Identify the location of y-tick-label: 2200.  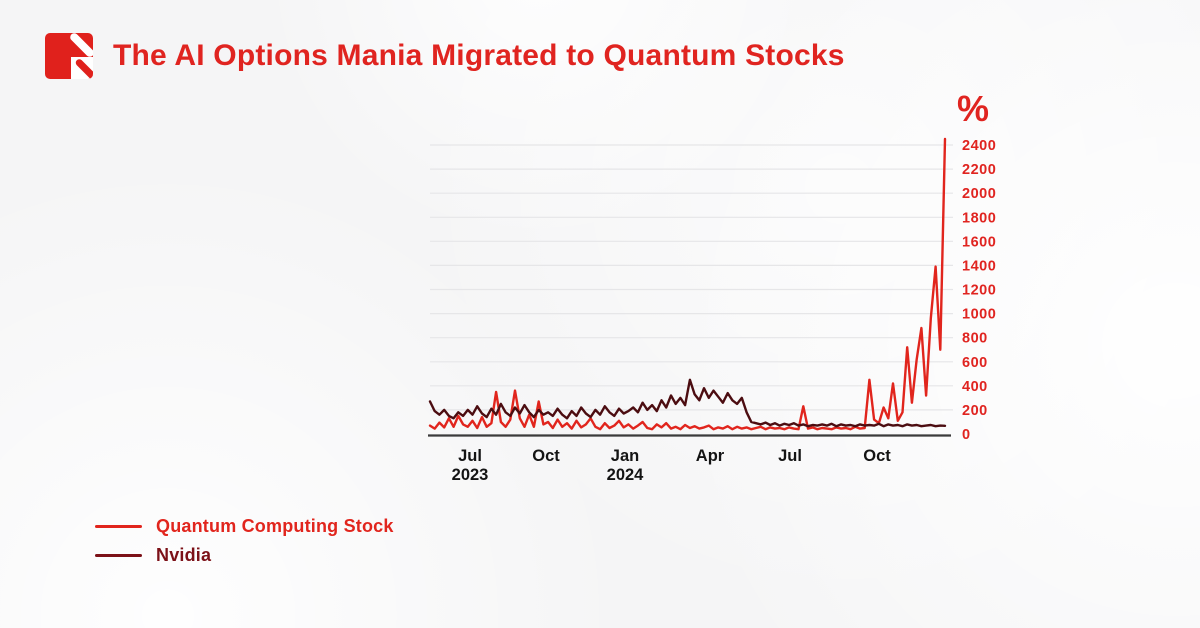
(979, 170).